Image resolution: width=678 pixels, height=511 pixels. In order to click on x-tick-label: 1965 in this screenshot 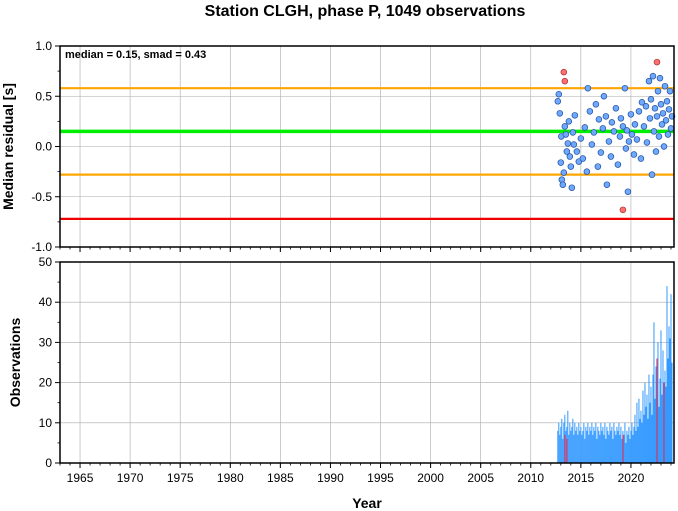, I will do `click(80, 478)`.